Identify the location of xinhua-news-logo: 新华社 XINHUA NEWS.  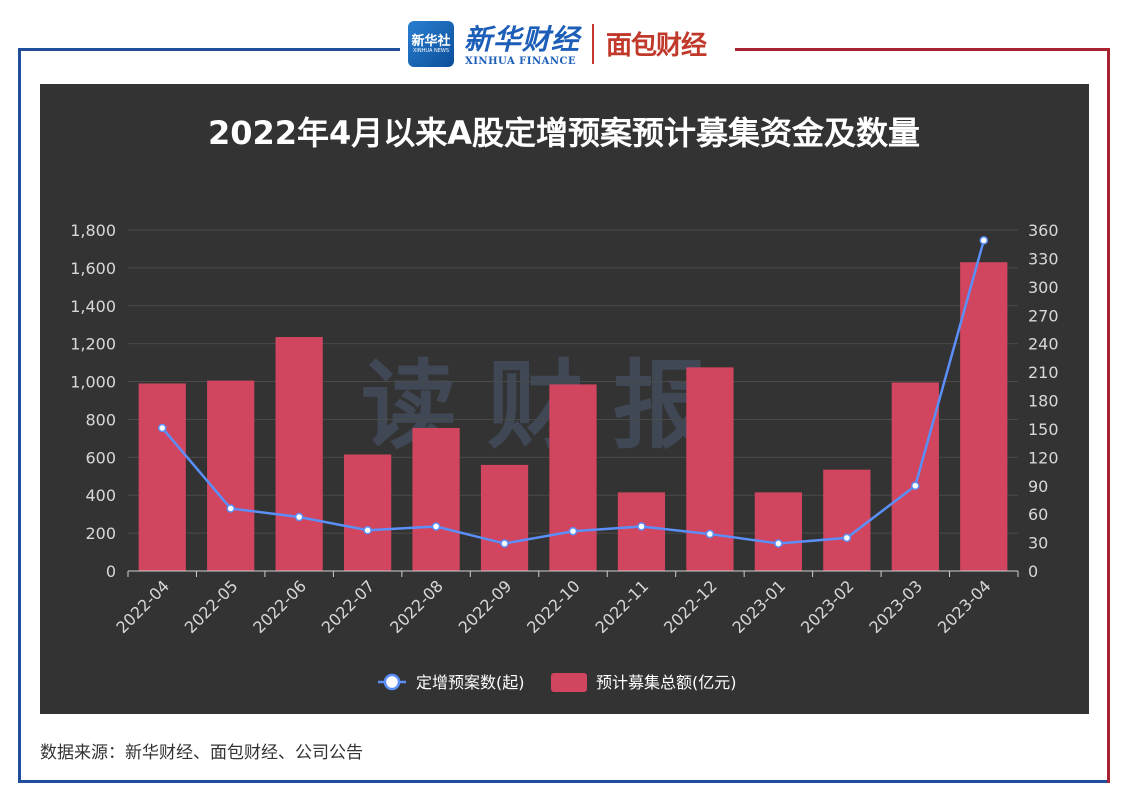
(431, 44).